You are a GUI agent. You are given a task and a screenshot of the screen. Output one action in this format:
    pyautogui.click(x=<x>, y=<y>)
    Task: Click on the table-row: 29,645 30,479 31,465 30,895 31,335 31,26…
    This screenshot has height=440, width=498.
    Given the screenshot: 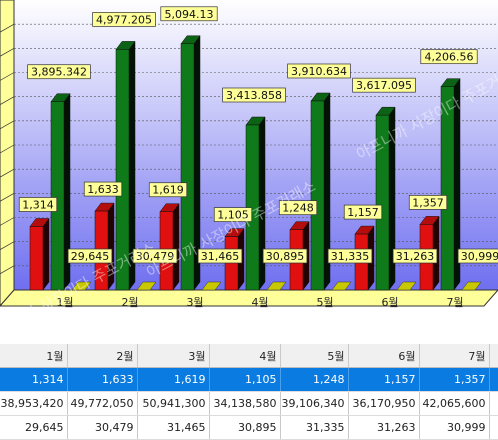 What is the action you would take?
    pyautogui.click(x=249, y=427)
    